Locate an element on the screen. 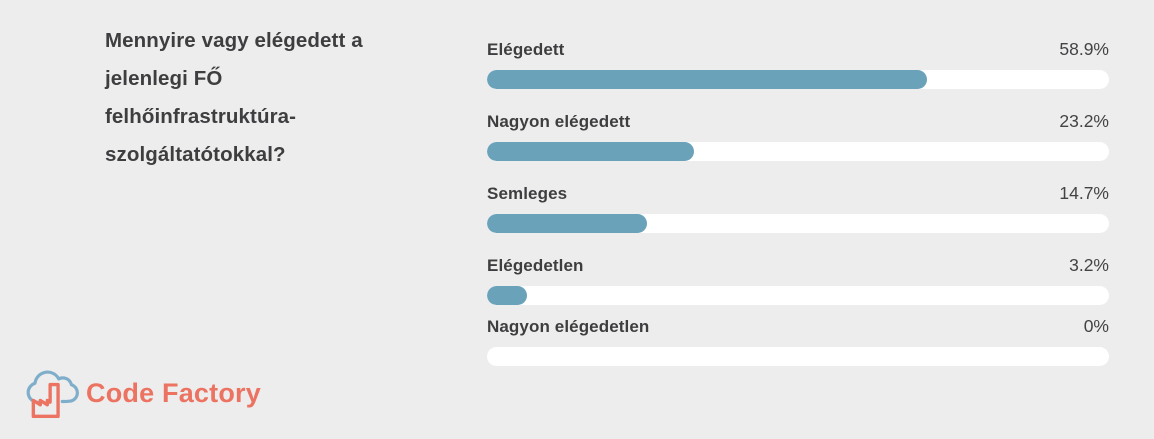 The height and width of the screenshot is (439, 1154). logo: Code Factory is located at coordinates (142, 393).